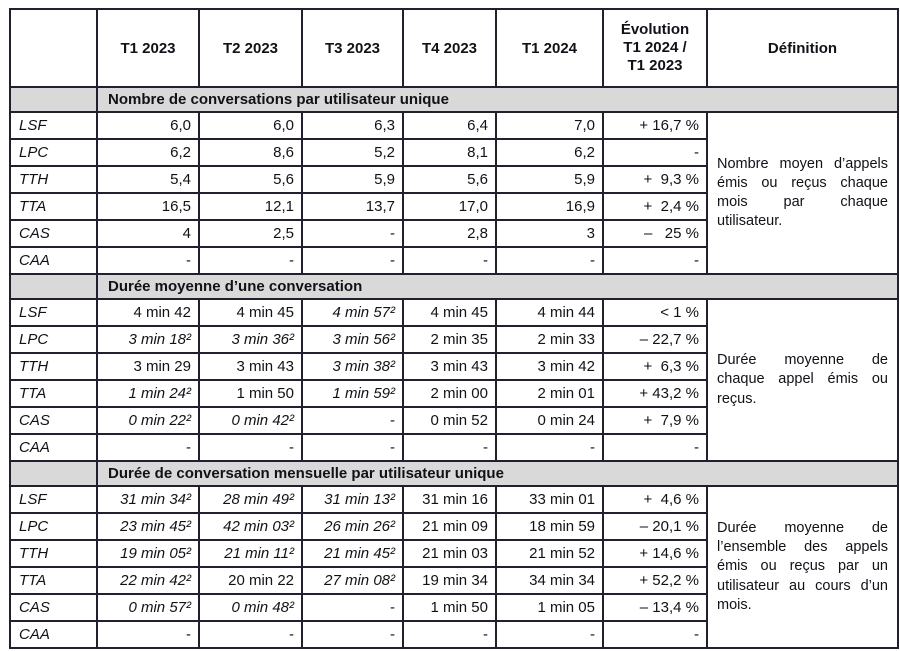 This screenshot has height=651, width=900. Describe the element at coordinates (148, 526) in the screenshot. I see `value-cell: 23 min 45²` at that location.